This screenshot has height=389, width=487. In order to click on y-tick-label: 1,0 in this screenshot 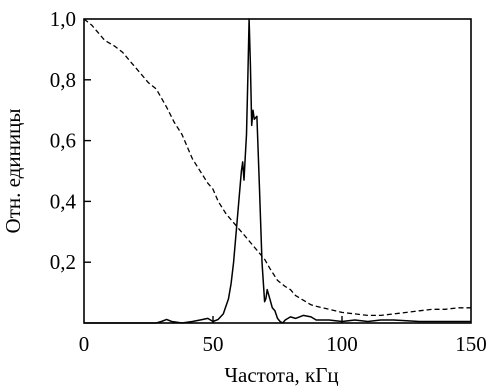, I will do `click(63, 19)`.